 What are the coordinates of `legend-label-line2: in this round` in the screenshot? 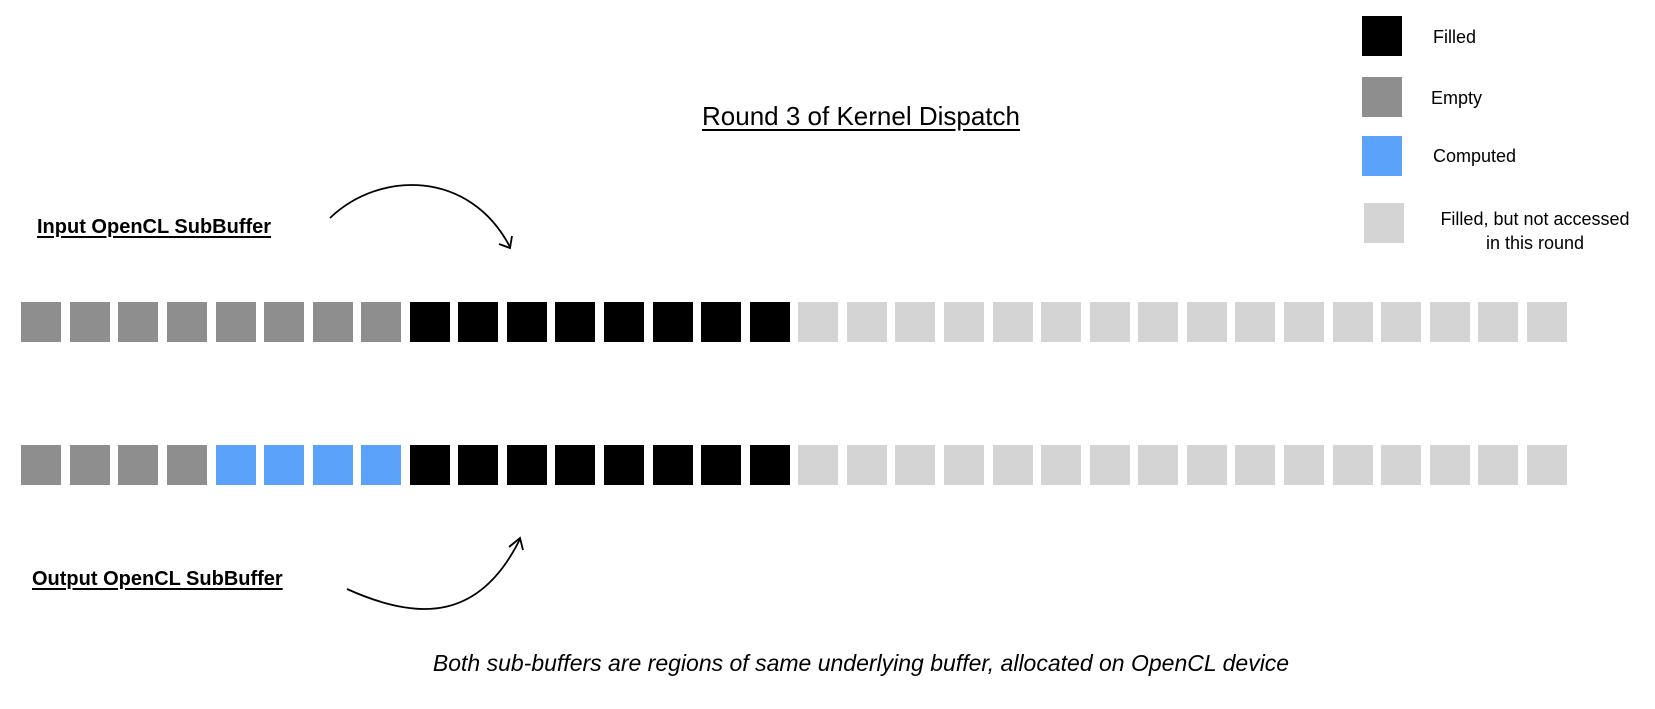 It's located at (1535, 243).